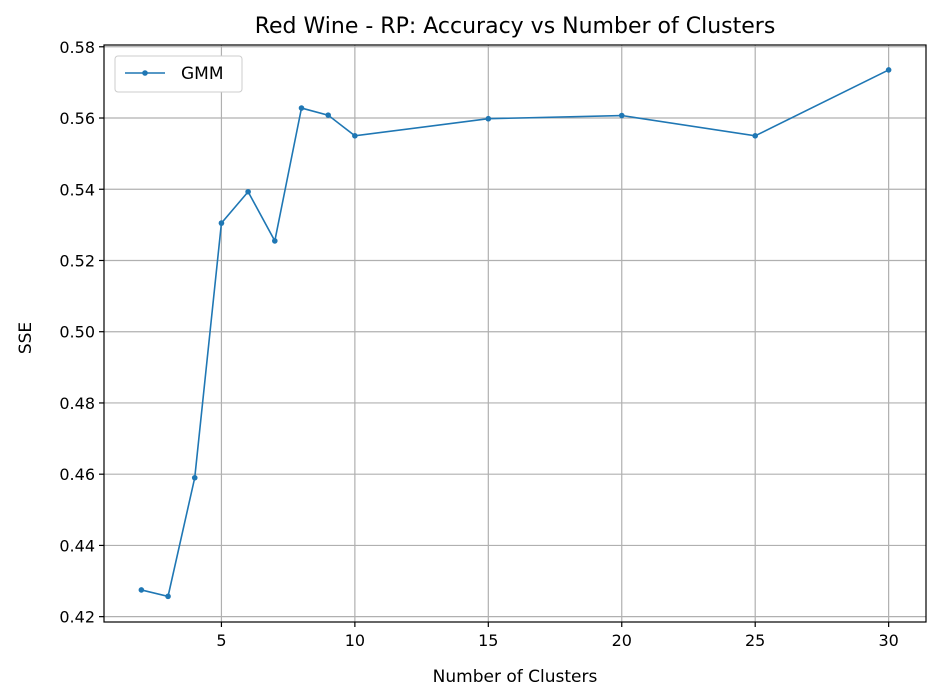 The width and height of the screenshot is (944, 700). I want to click on x-tick-label: 10, so click(355, 640).